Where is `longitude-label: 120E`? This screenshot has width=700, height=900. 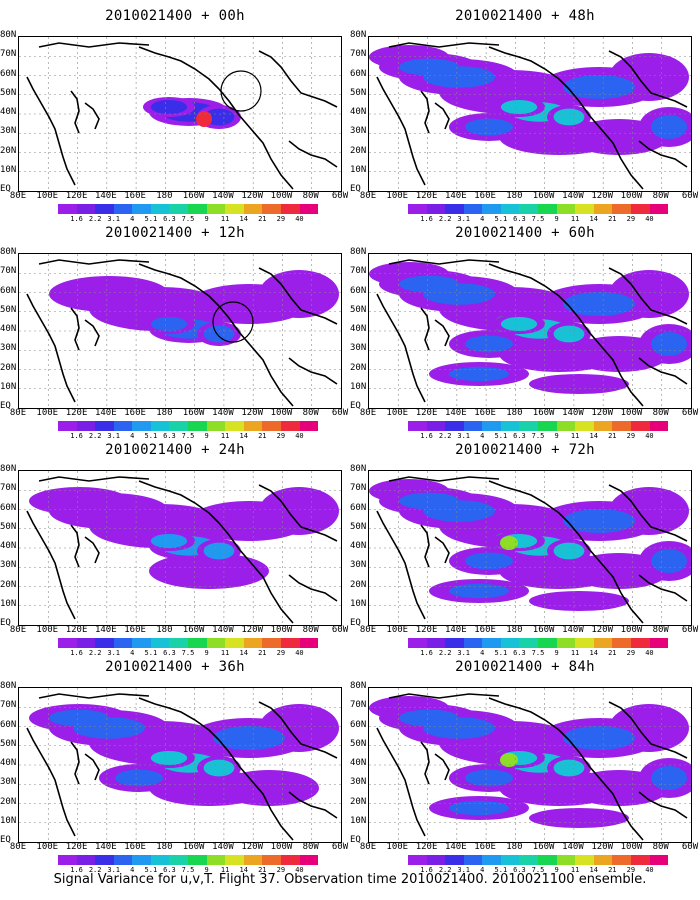
longitude-label: 120E is located at coordinates (76, 413).